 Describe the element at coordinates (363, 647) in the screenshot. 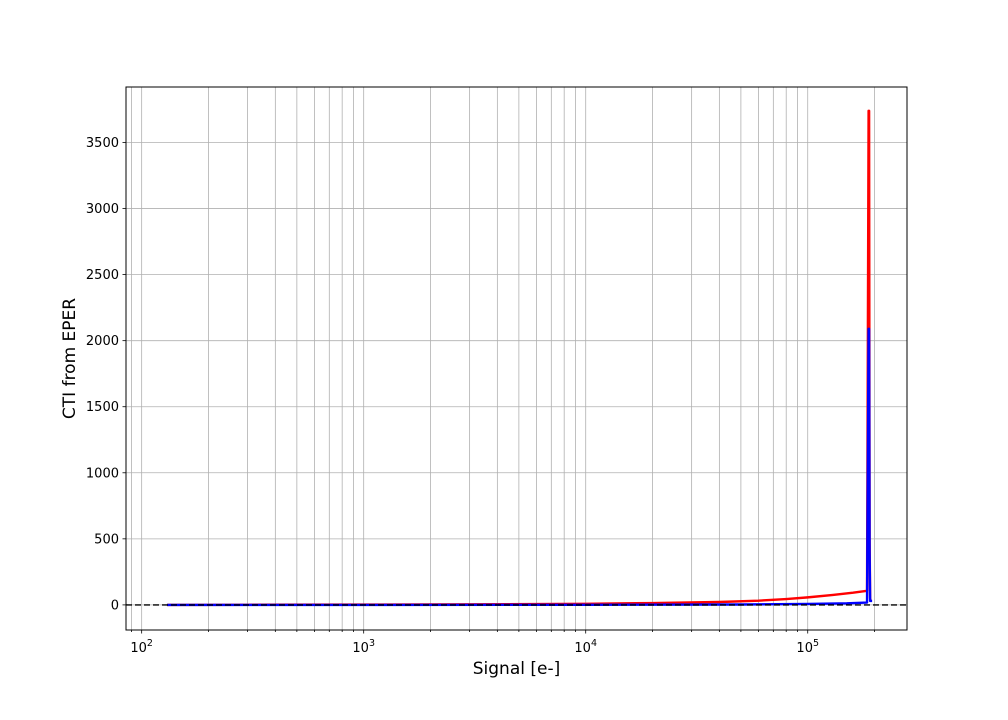

I see `x-tick-label: 10³` at that location.